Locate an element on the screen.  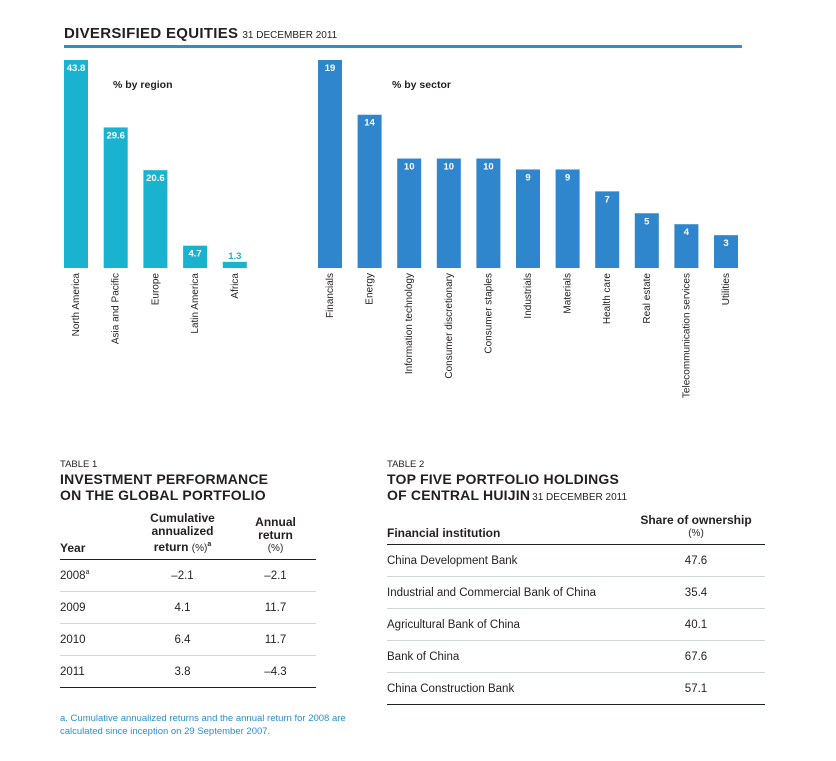
table-row: Bank of China 67.6 is located at coordinates (576, 656).